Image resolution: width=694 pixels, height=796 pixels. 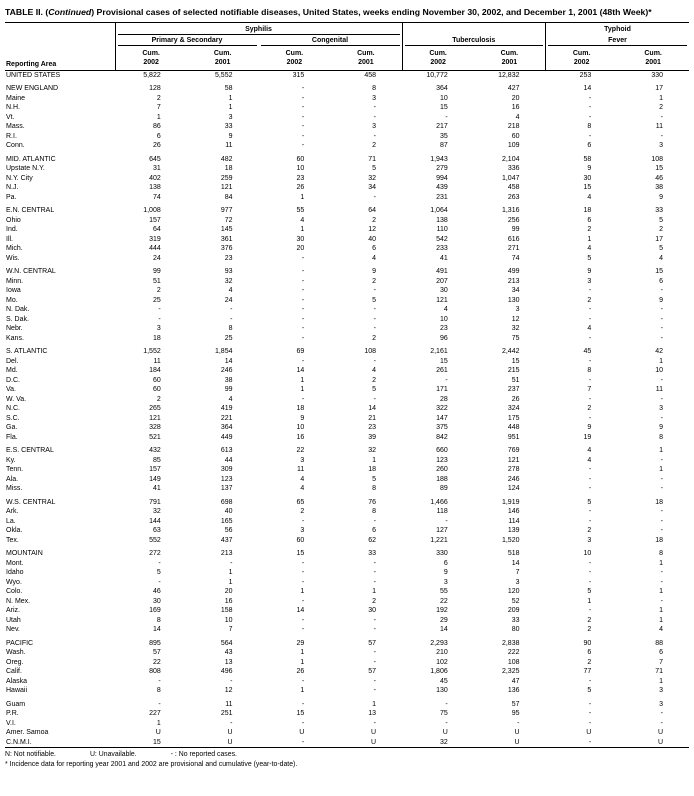 I want to click on value-cell: 26, so click(x=300, y=188).